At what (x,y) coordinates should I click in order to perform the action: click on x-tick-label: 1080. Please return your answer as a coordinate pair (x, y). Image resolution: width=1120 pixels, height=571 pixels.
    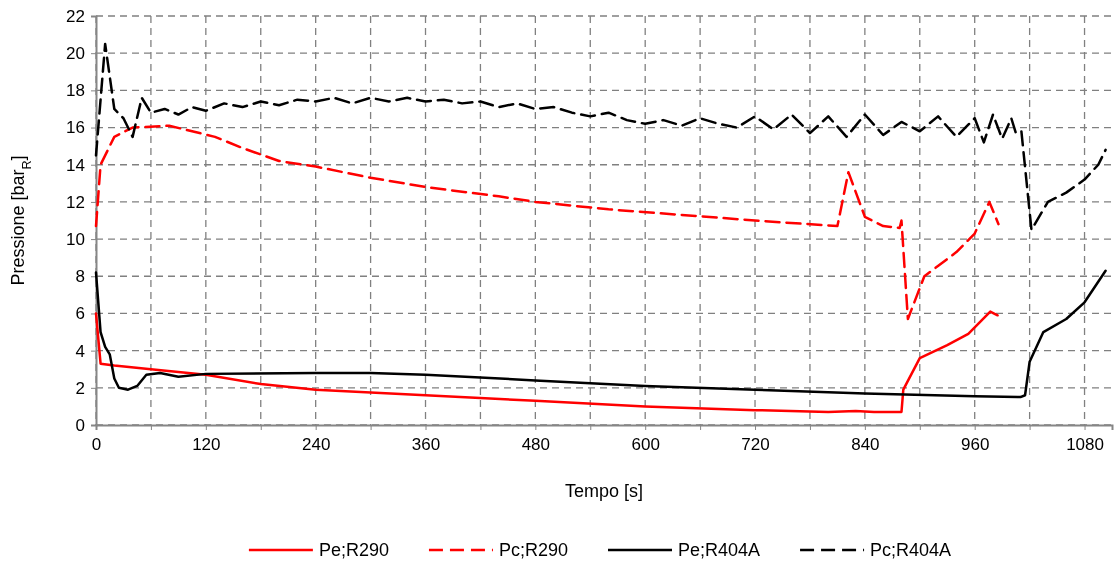
    Looking at the image, I should click on (1085, 445).